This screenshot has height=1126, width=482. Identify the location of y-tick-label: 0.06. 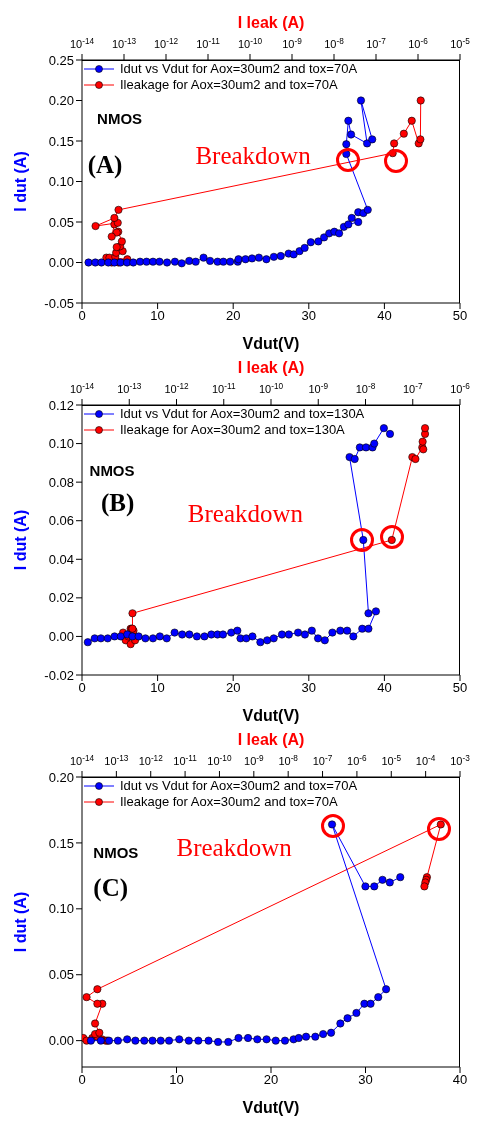
(61, 521).